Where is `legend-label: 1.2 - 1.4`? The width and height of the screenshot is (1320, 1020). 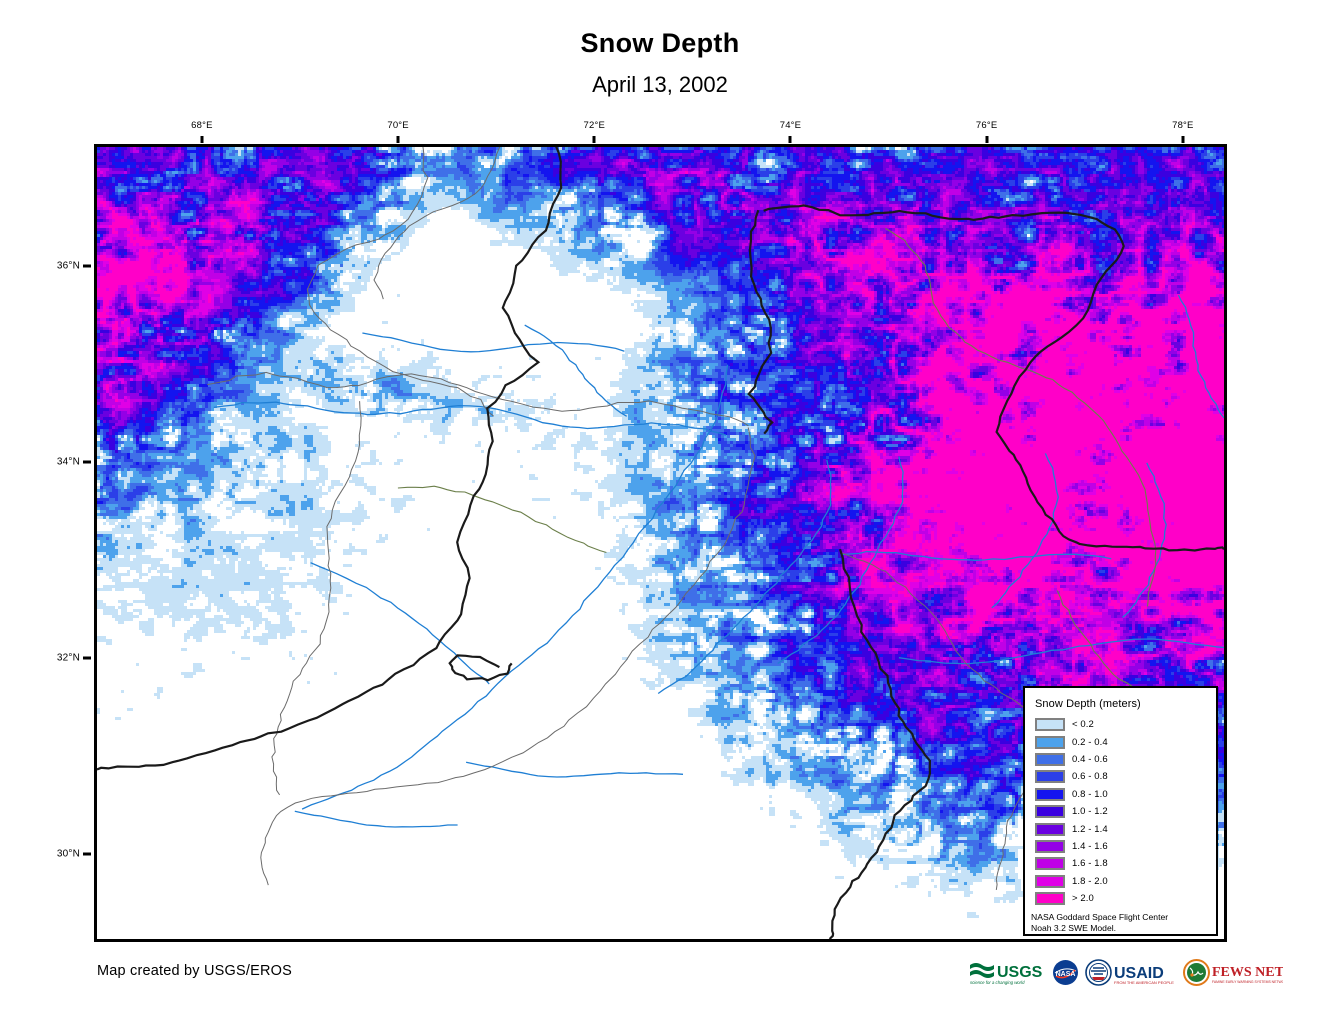 legend-label: 1.2 - 1.4 is located at coordinates (1090, 829).